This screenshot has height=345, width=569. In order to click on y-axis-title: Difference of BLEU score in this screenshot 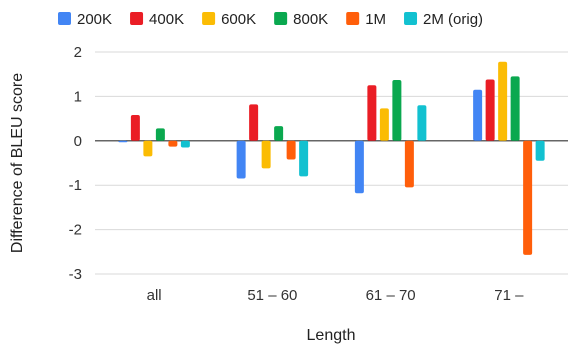, I will do `click(17, 163)`.